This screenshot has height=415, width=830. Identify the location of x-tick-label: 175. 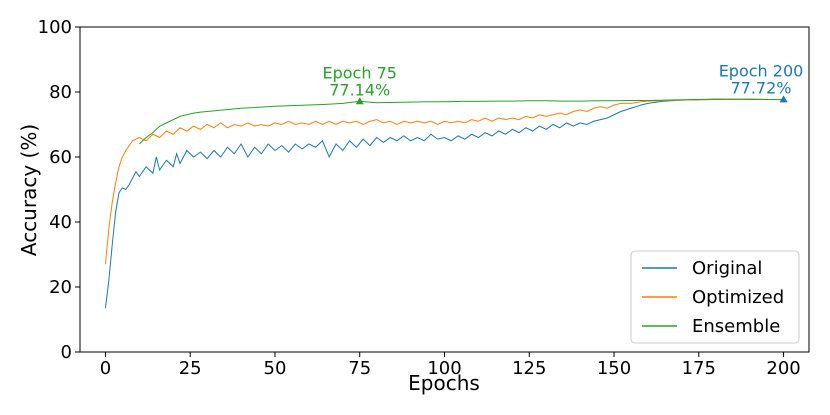
(699, 368).